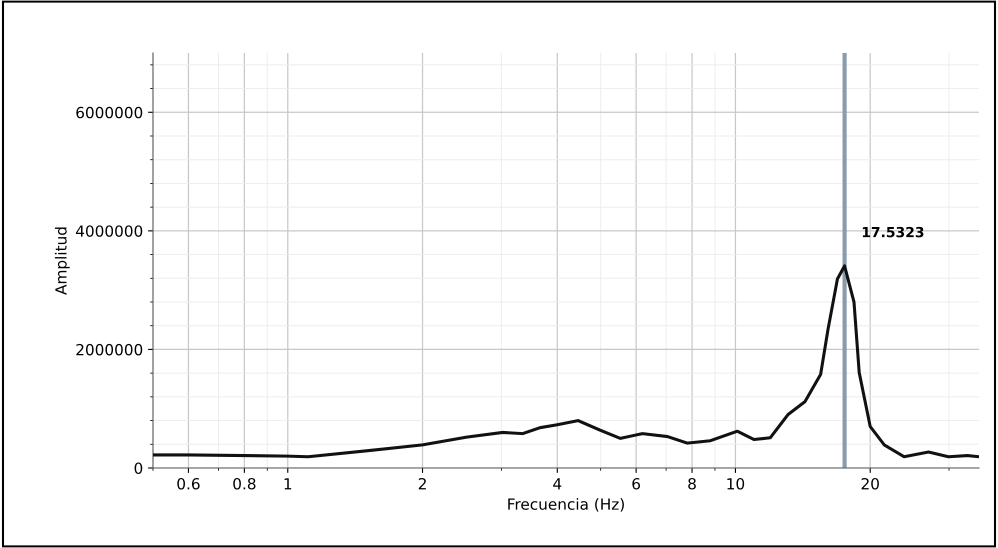 The height and width of the screenshot is (548, 998). Describe the element at coordinates (636, 484) in the screenshot. I see `x-tick-label: 6` at that location.